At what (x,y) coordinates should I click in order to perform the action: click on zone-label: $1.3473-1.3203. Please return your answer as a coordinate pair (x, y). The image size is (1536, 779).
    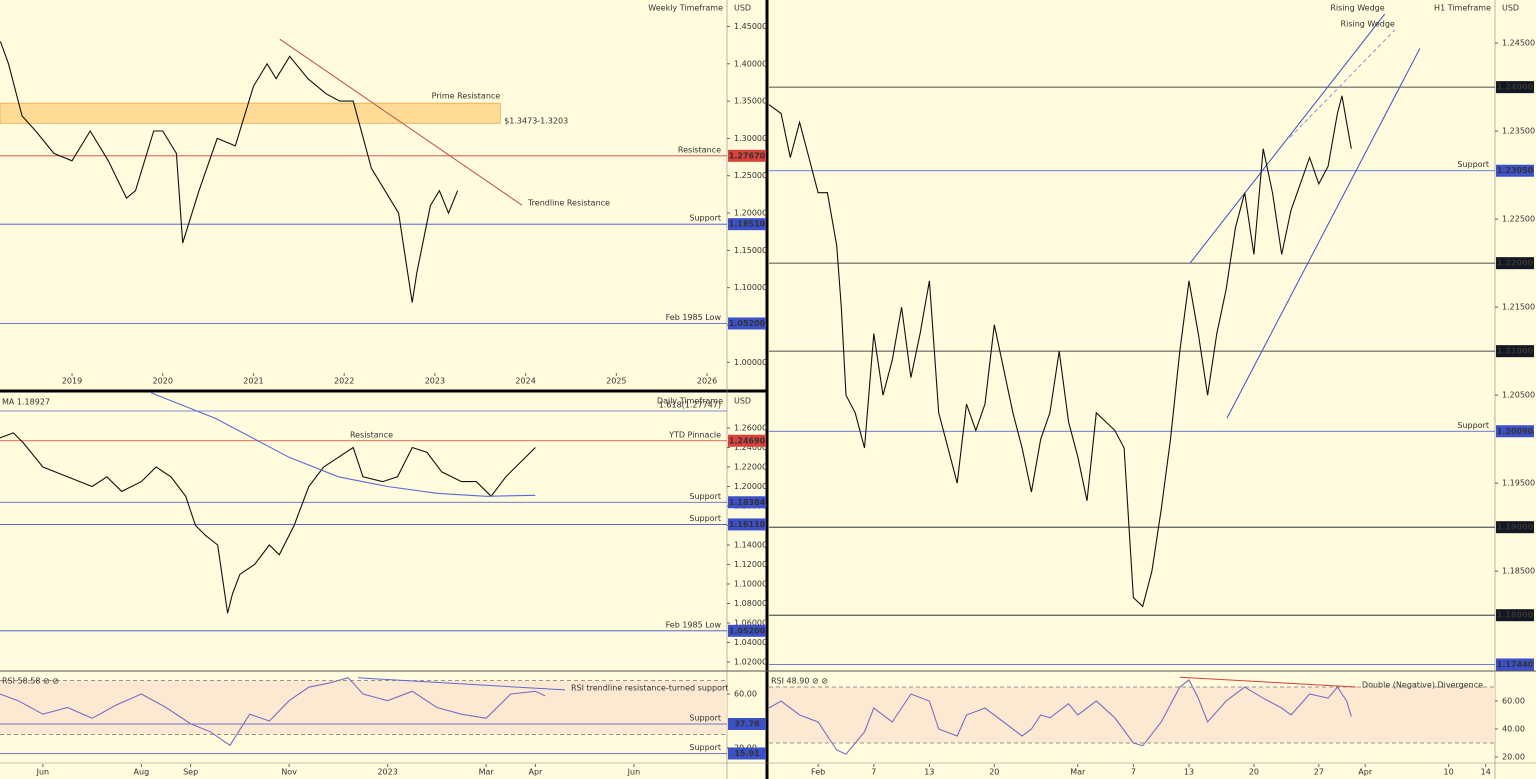
    Looking at the image, I should click on (536, 121).